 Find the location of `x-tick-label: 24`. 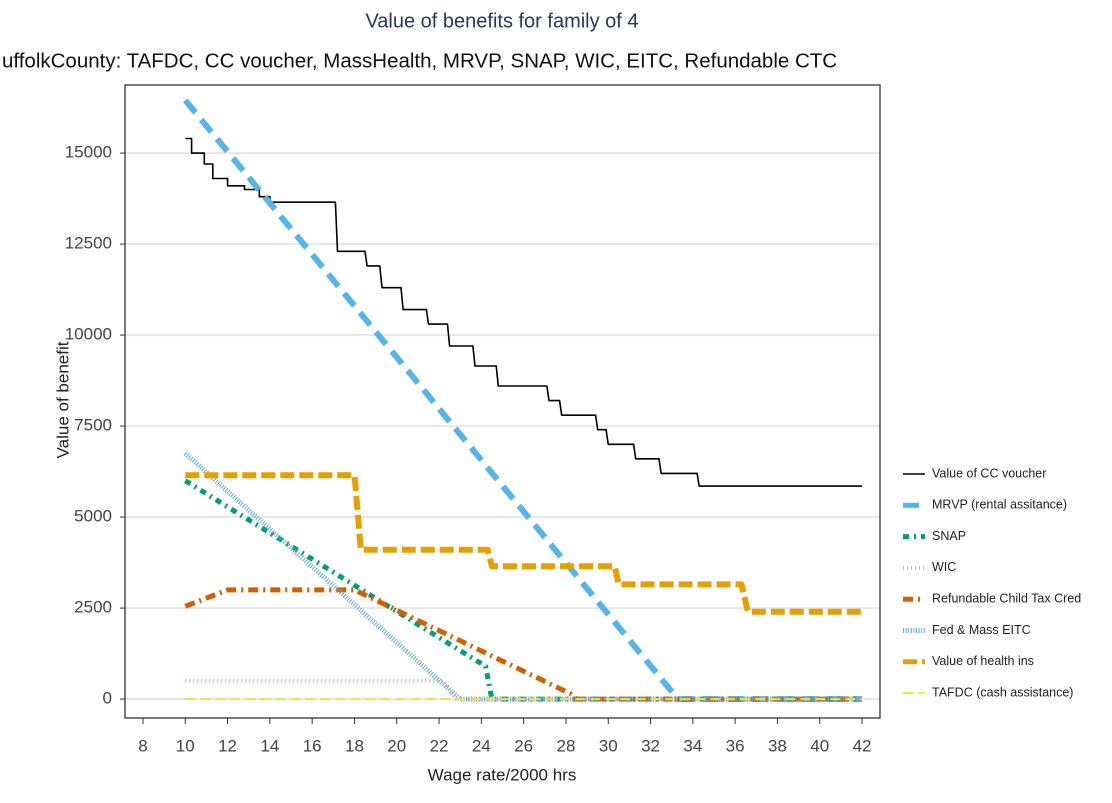

x-tick-label: 24 is located at coordinates (481, 745).